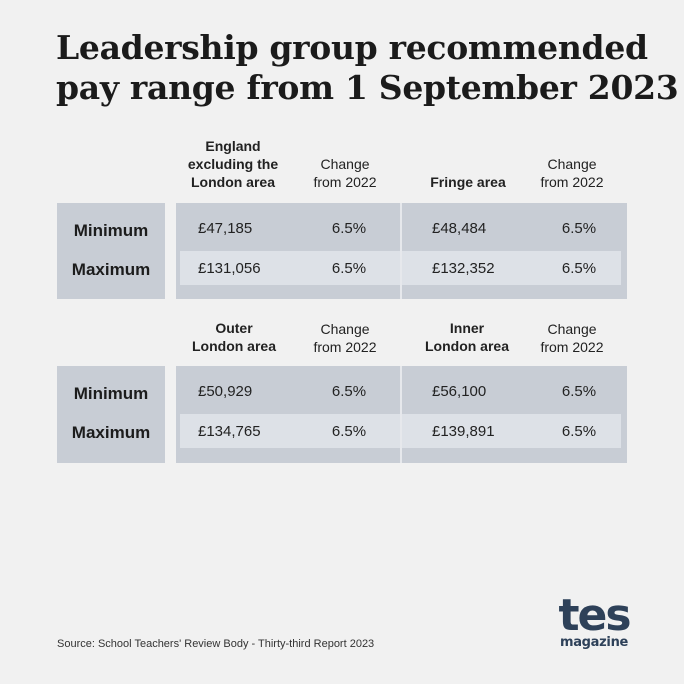 The height and width of the screenshot is (684, 684). I want to click on region-header-outer-london: Outer London area, so click(234, 337).